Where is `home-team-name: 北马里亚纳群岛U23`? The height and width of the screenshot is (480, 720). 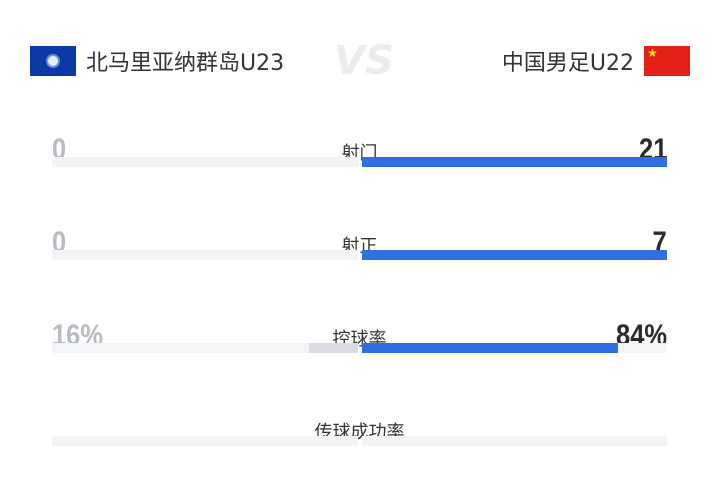
home-team-name: 北马里亚纳群岛U23 is located at coordinates (185, 63).